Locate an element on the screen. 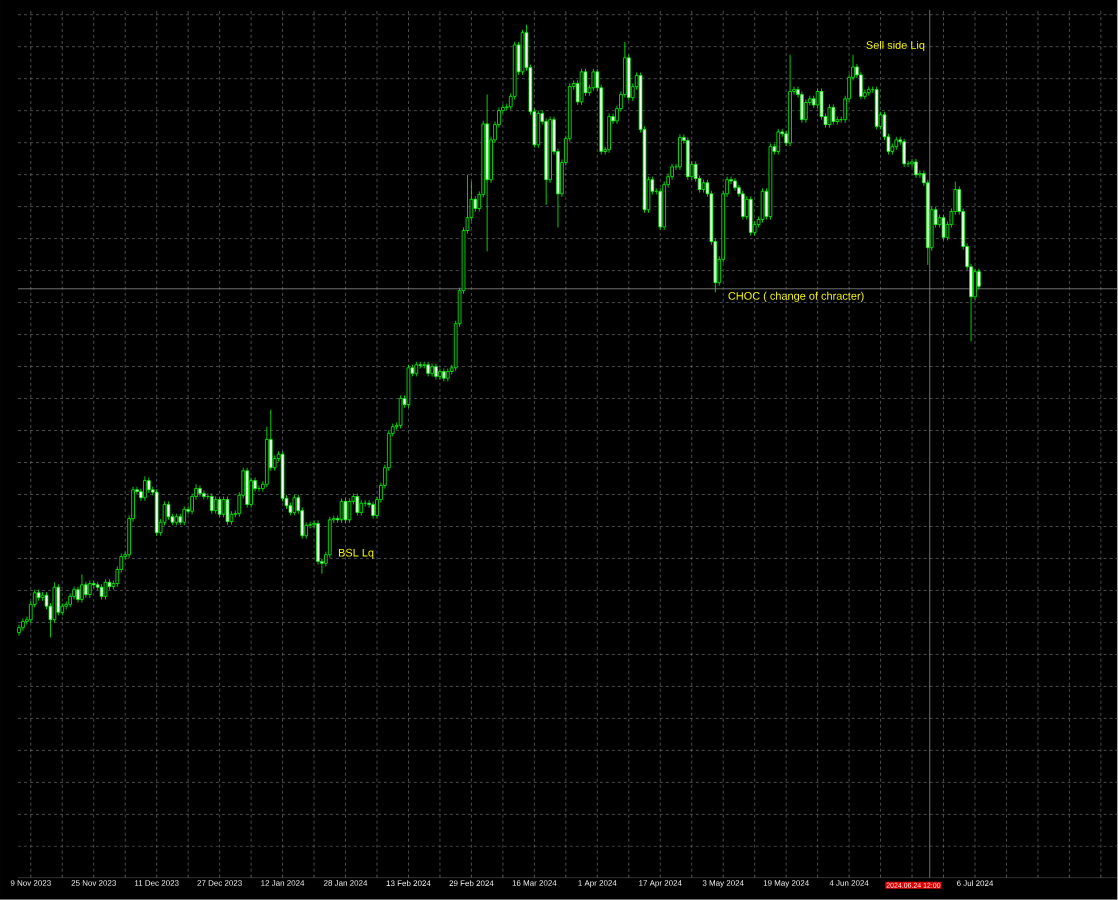  annotation: BSL Lq is located at coordinates (356, 553).